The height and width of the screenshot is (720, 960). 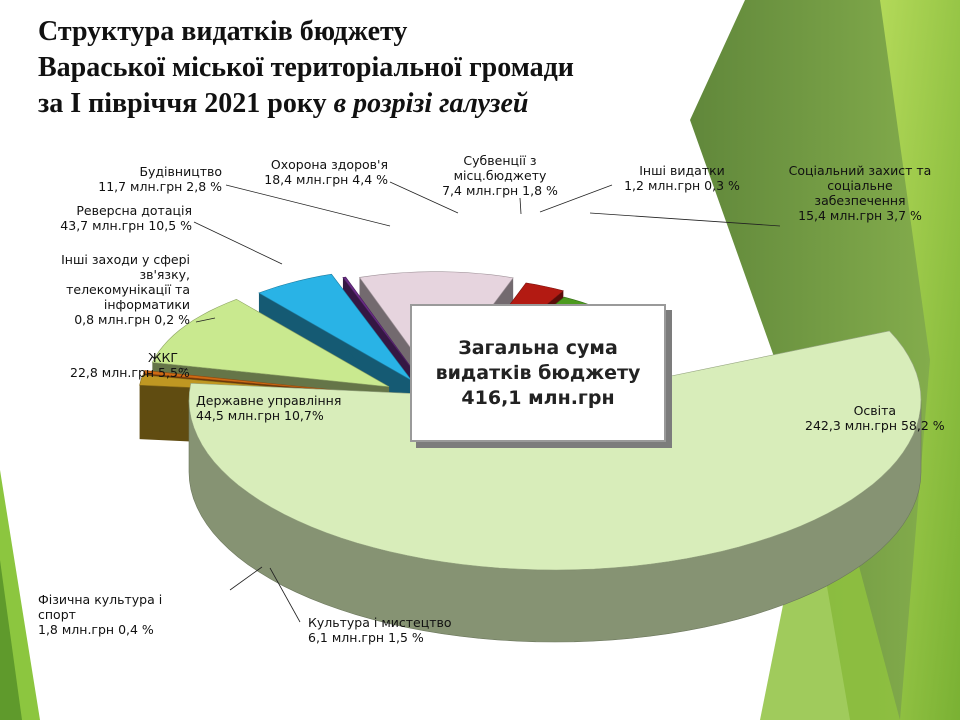 I want to click on slice-label-6-line-1: 43,7 млн.грн 10,5 %, so click(x=126, y=225).